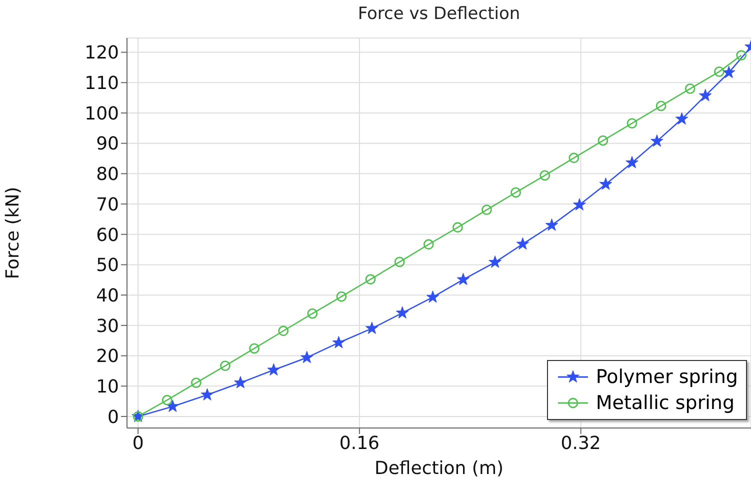 The image size is (751, 478). Describe the element at coordinates (667, 377) in the screenshot. I see `legend-label: Polymer spring` at that location.